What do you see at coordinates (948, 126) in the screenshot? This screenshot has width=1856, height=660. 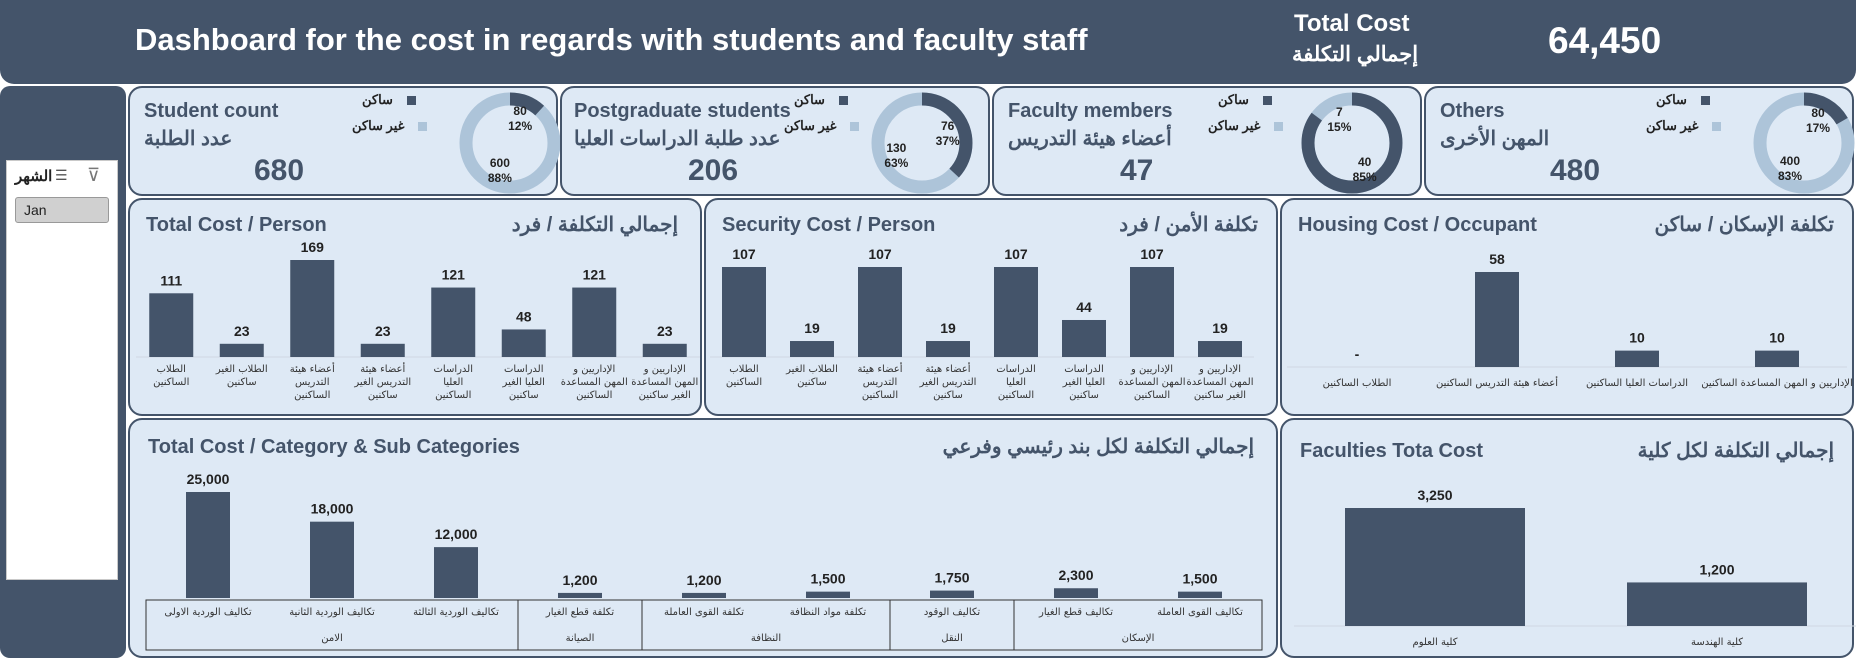 I see `donut-label-resident-value: 76` at bounding box center [948, 126].